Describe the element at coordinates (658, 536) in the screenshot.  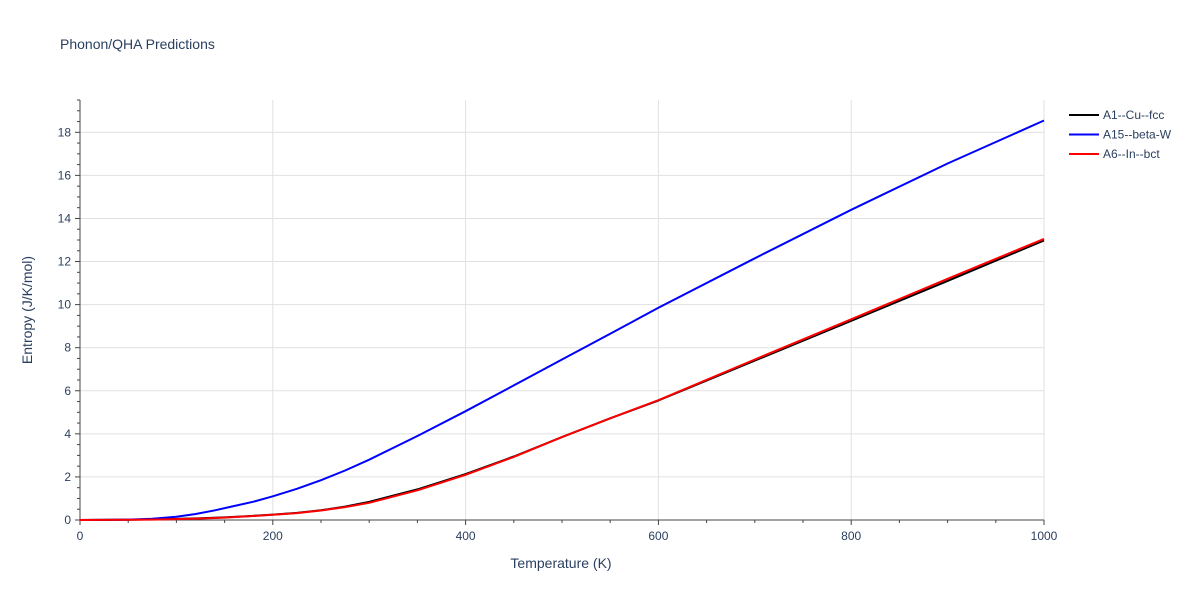
I see `x-tick-label: 600` at that location.